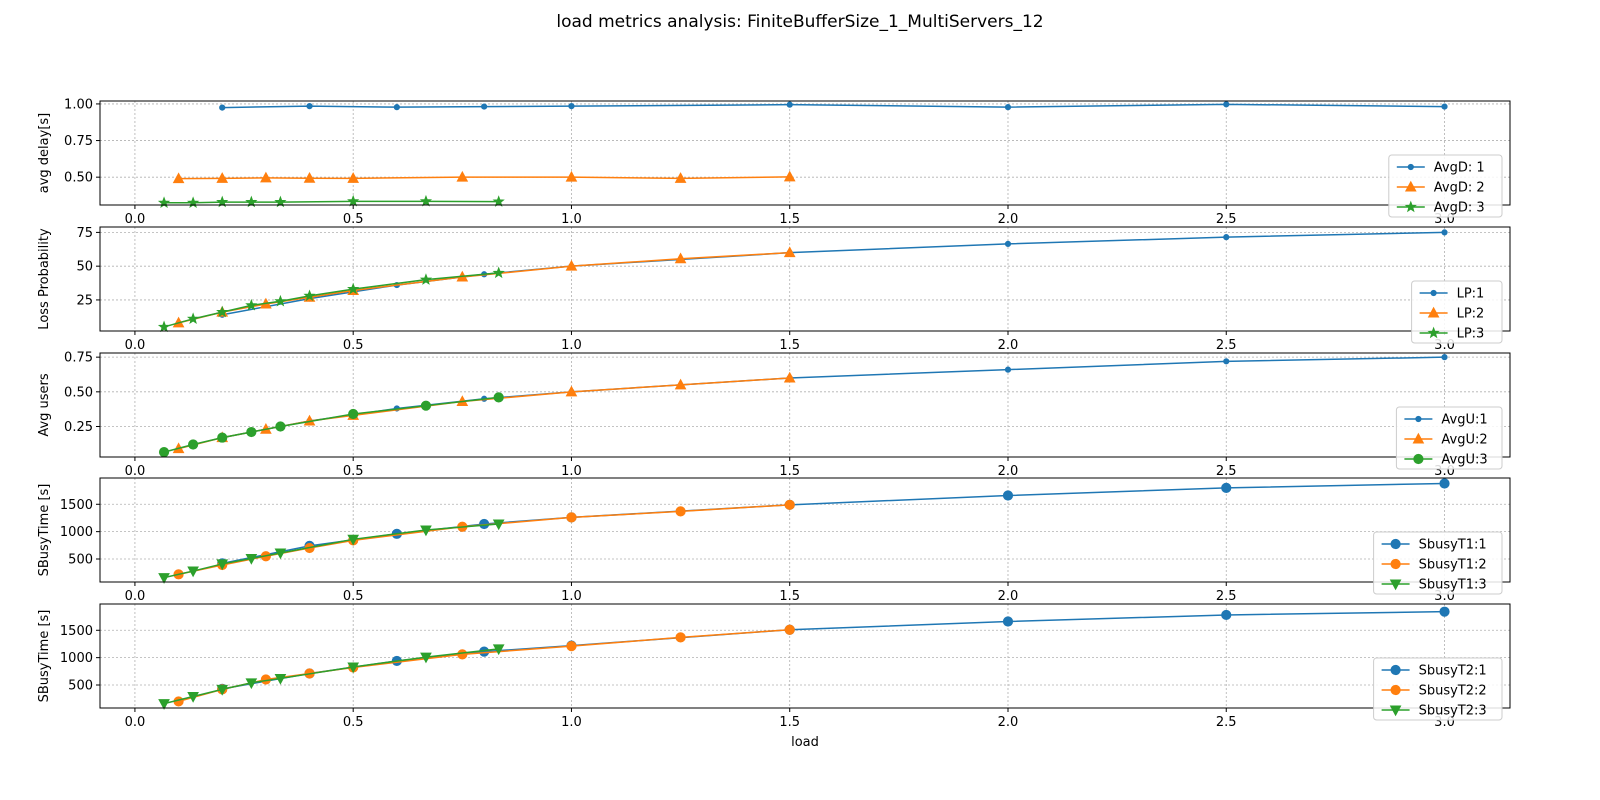  Describe the element at coordinates (1453, 671) in the screenshot. I see `legend-label: SbusyT2:1` at that location.